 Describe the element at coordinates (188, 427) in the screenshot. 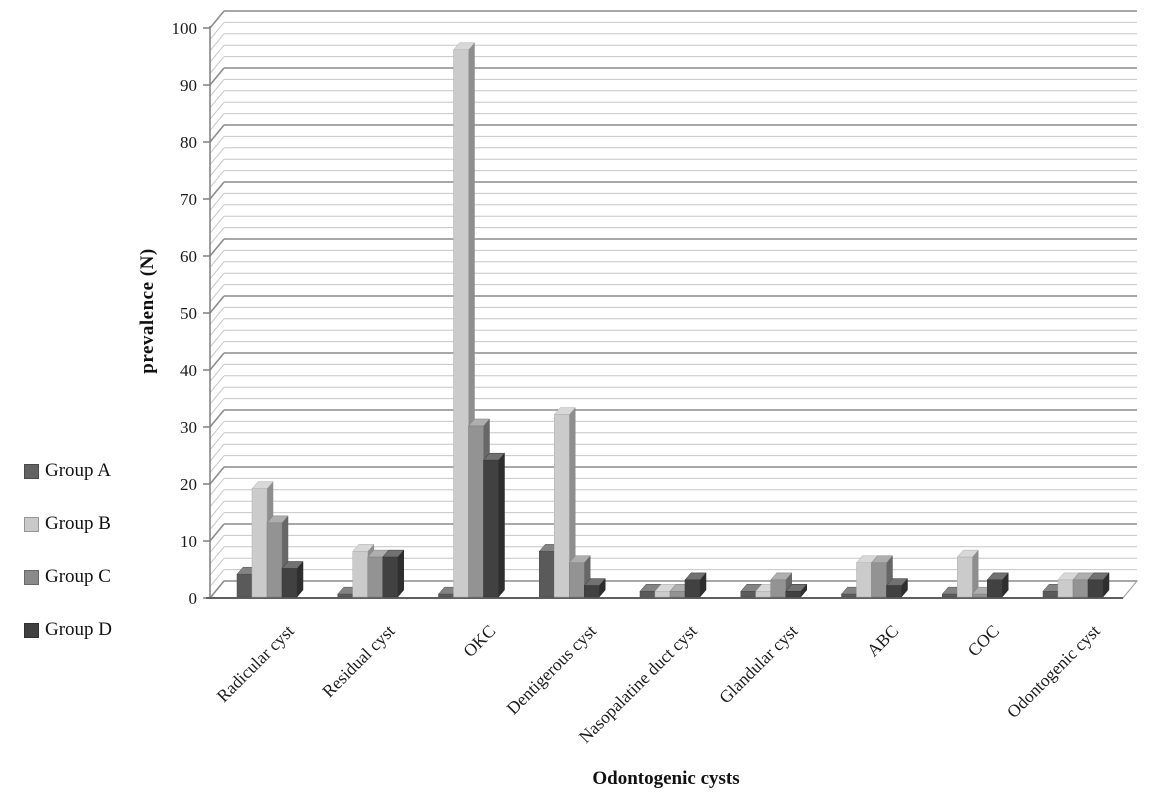

I see `y-tick-label: 30` at that location.